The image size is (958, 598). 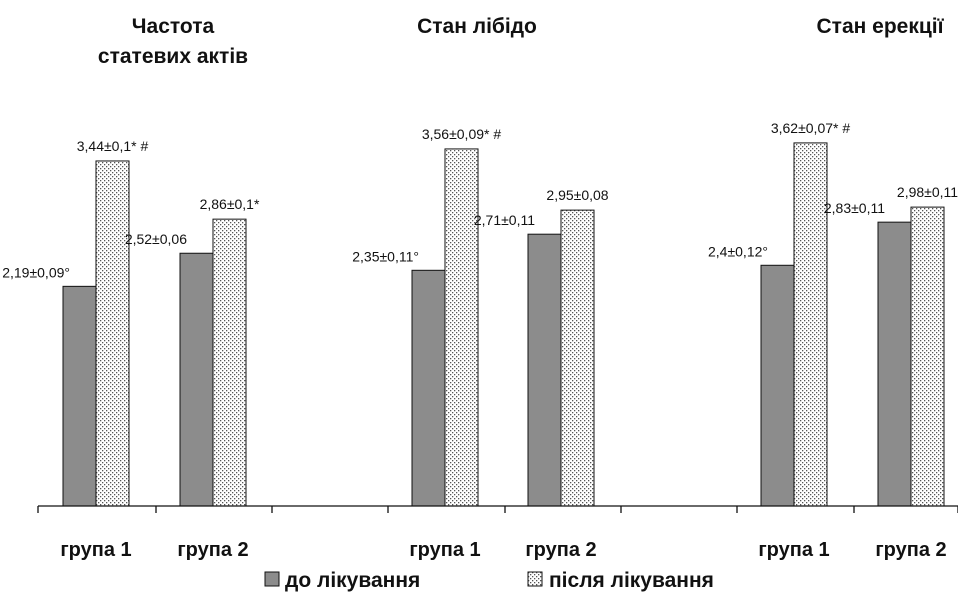 I want to click on data-label-before: 2,52±0,06, so click(x=156, y=239).